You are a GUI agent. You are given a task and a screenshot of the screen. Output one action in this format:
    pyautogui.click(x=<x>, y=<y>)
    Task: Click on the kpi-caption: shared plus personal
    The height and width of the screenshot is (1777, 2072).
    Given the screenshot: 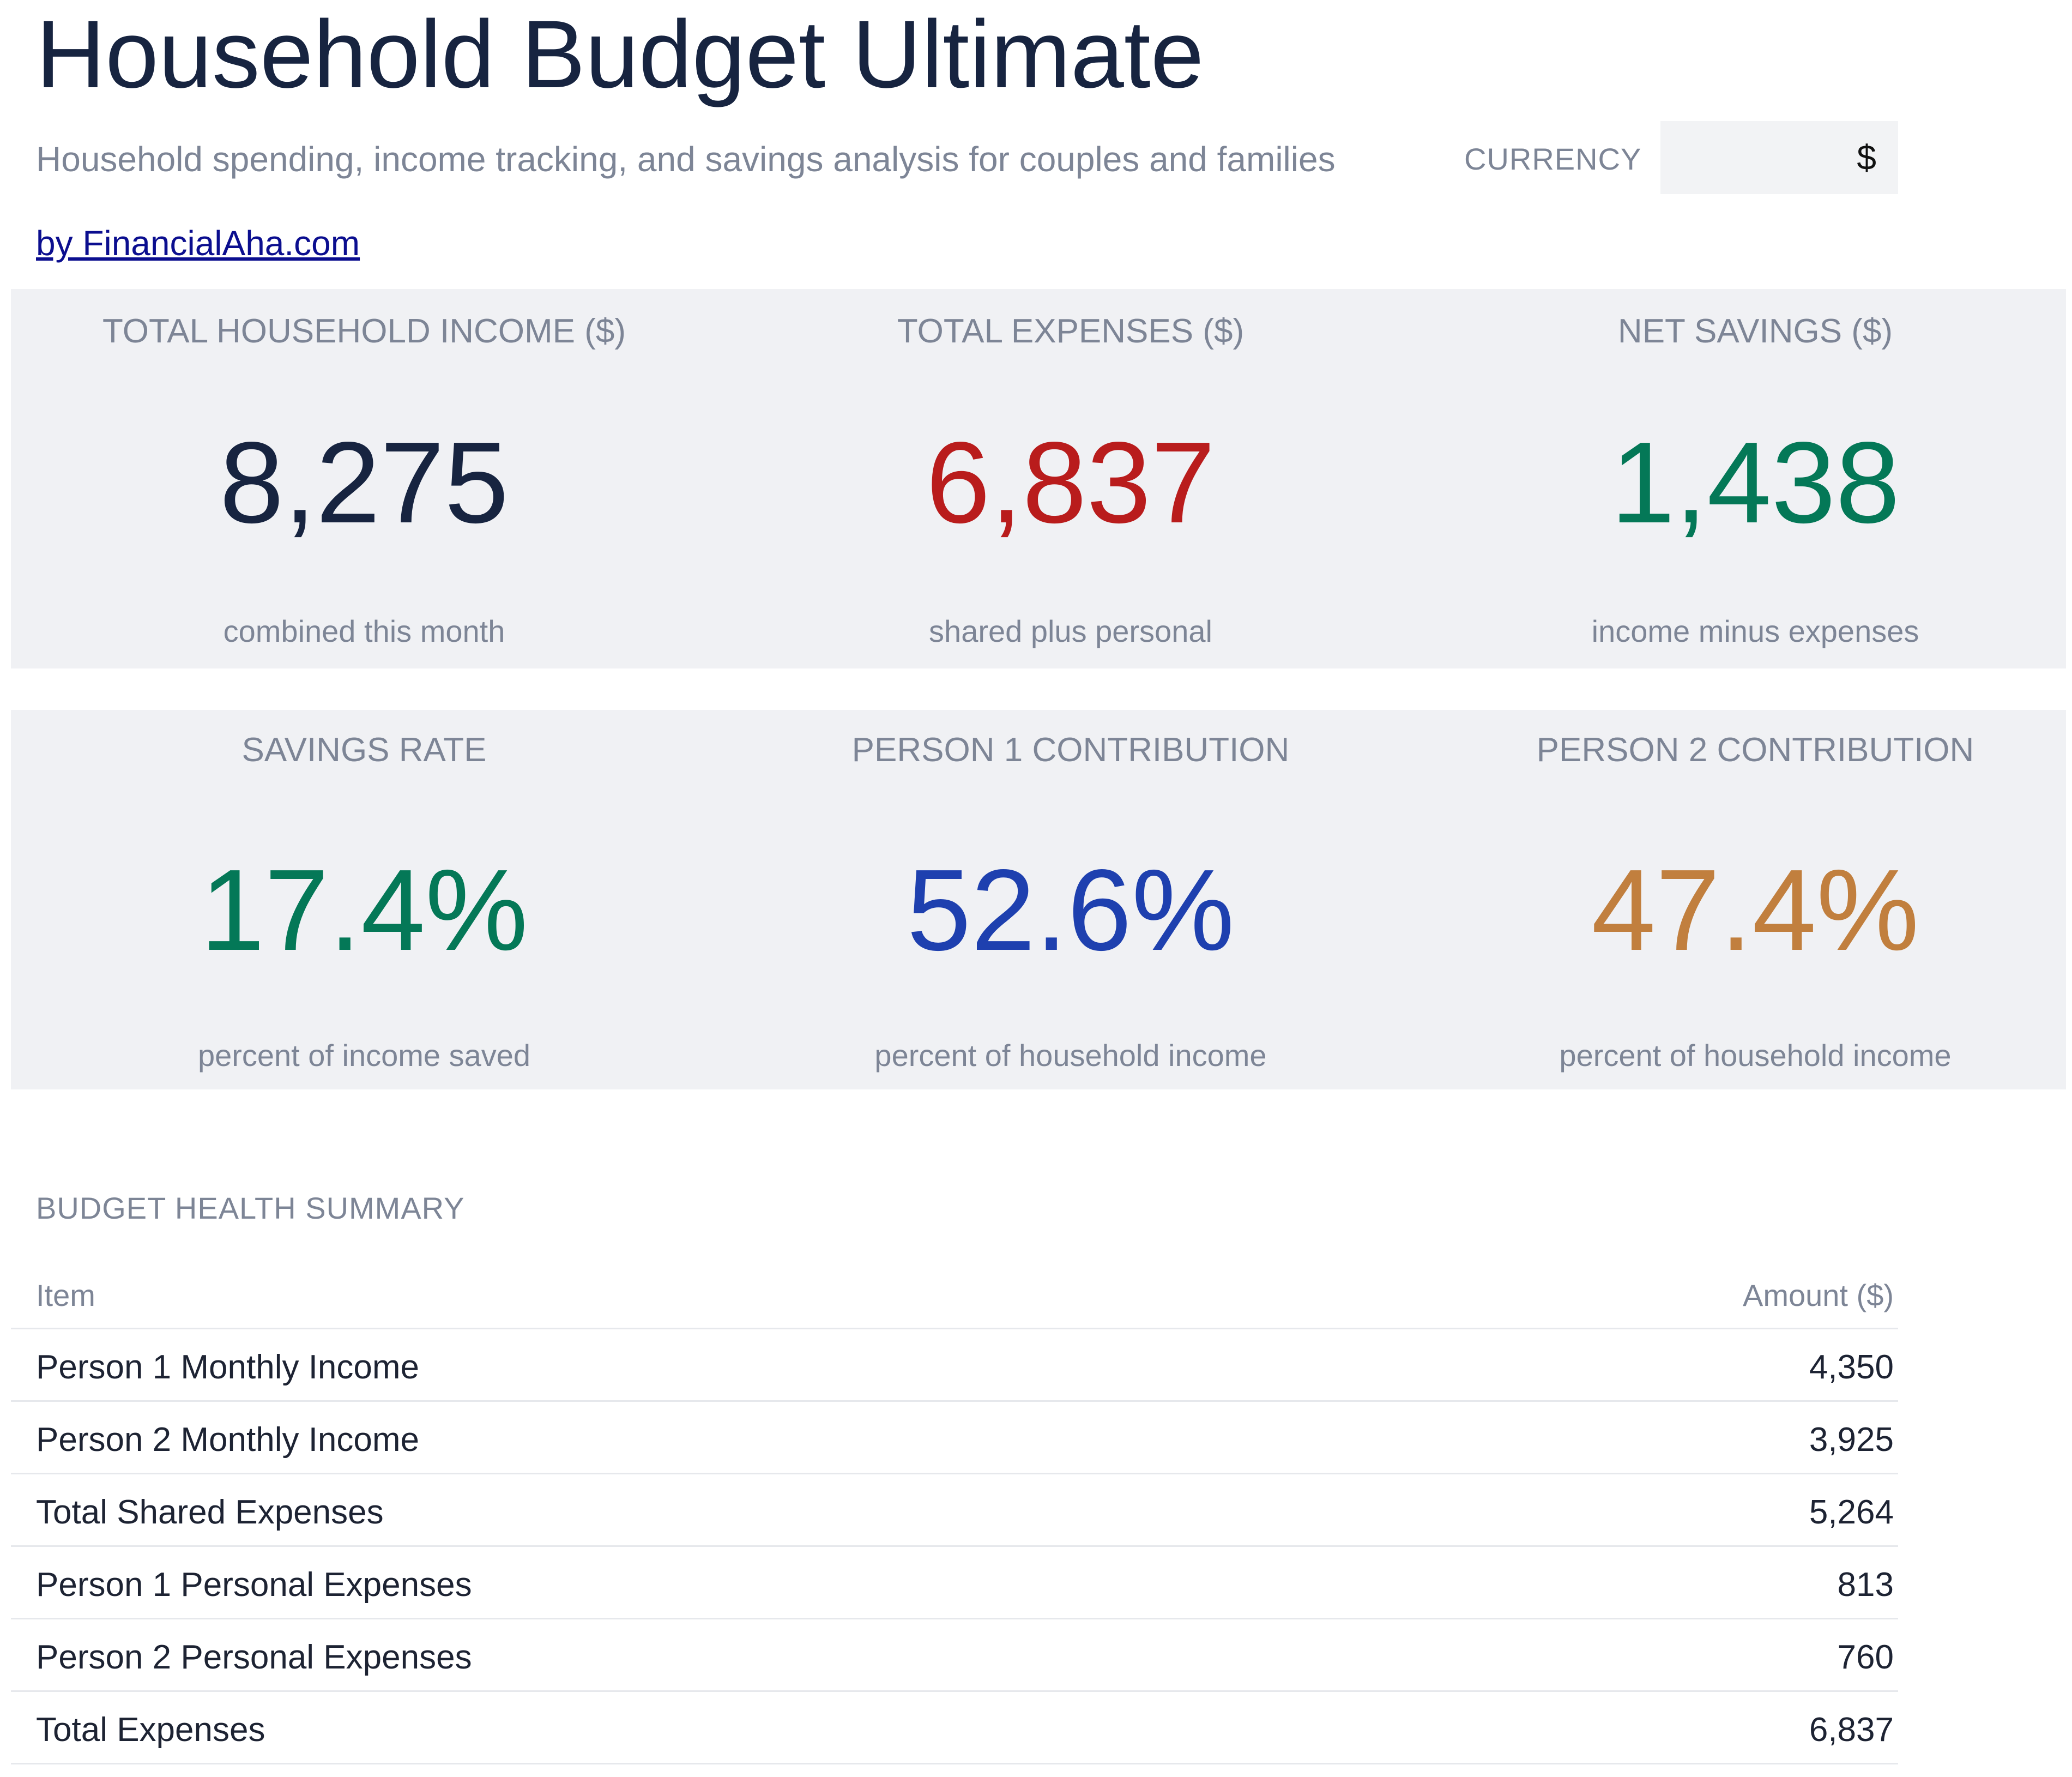 What is the action you would take?
    pyautogui.click(x=1070, y=631)
    